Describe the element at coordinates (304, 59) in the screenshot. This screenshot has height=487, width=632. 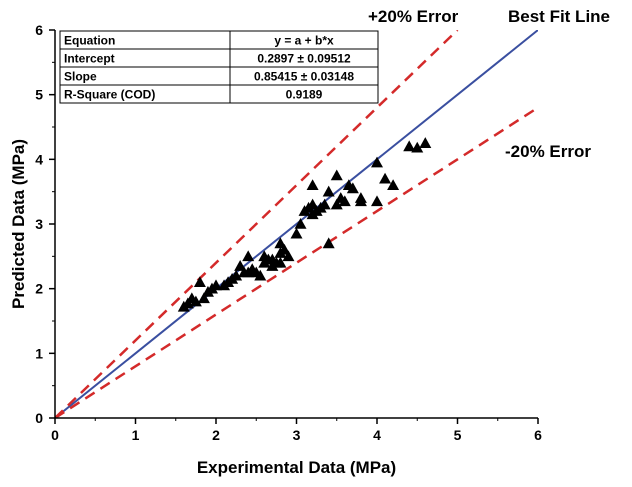
I see `stats-table-value: 0.2897 ± 0.09512` at that location.